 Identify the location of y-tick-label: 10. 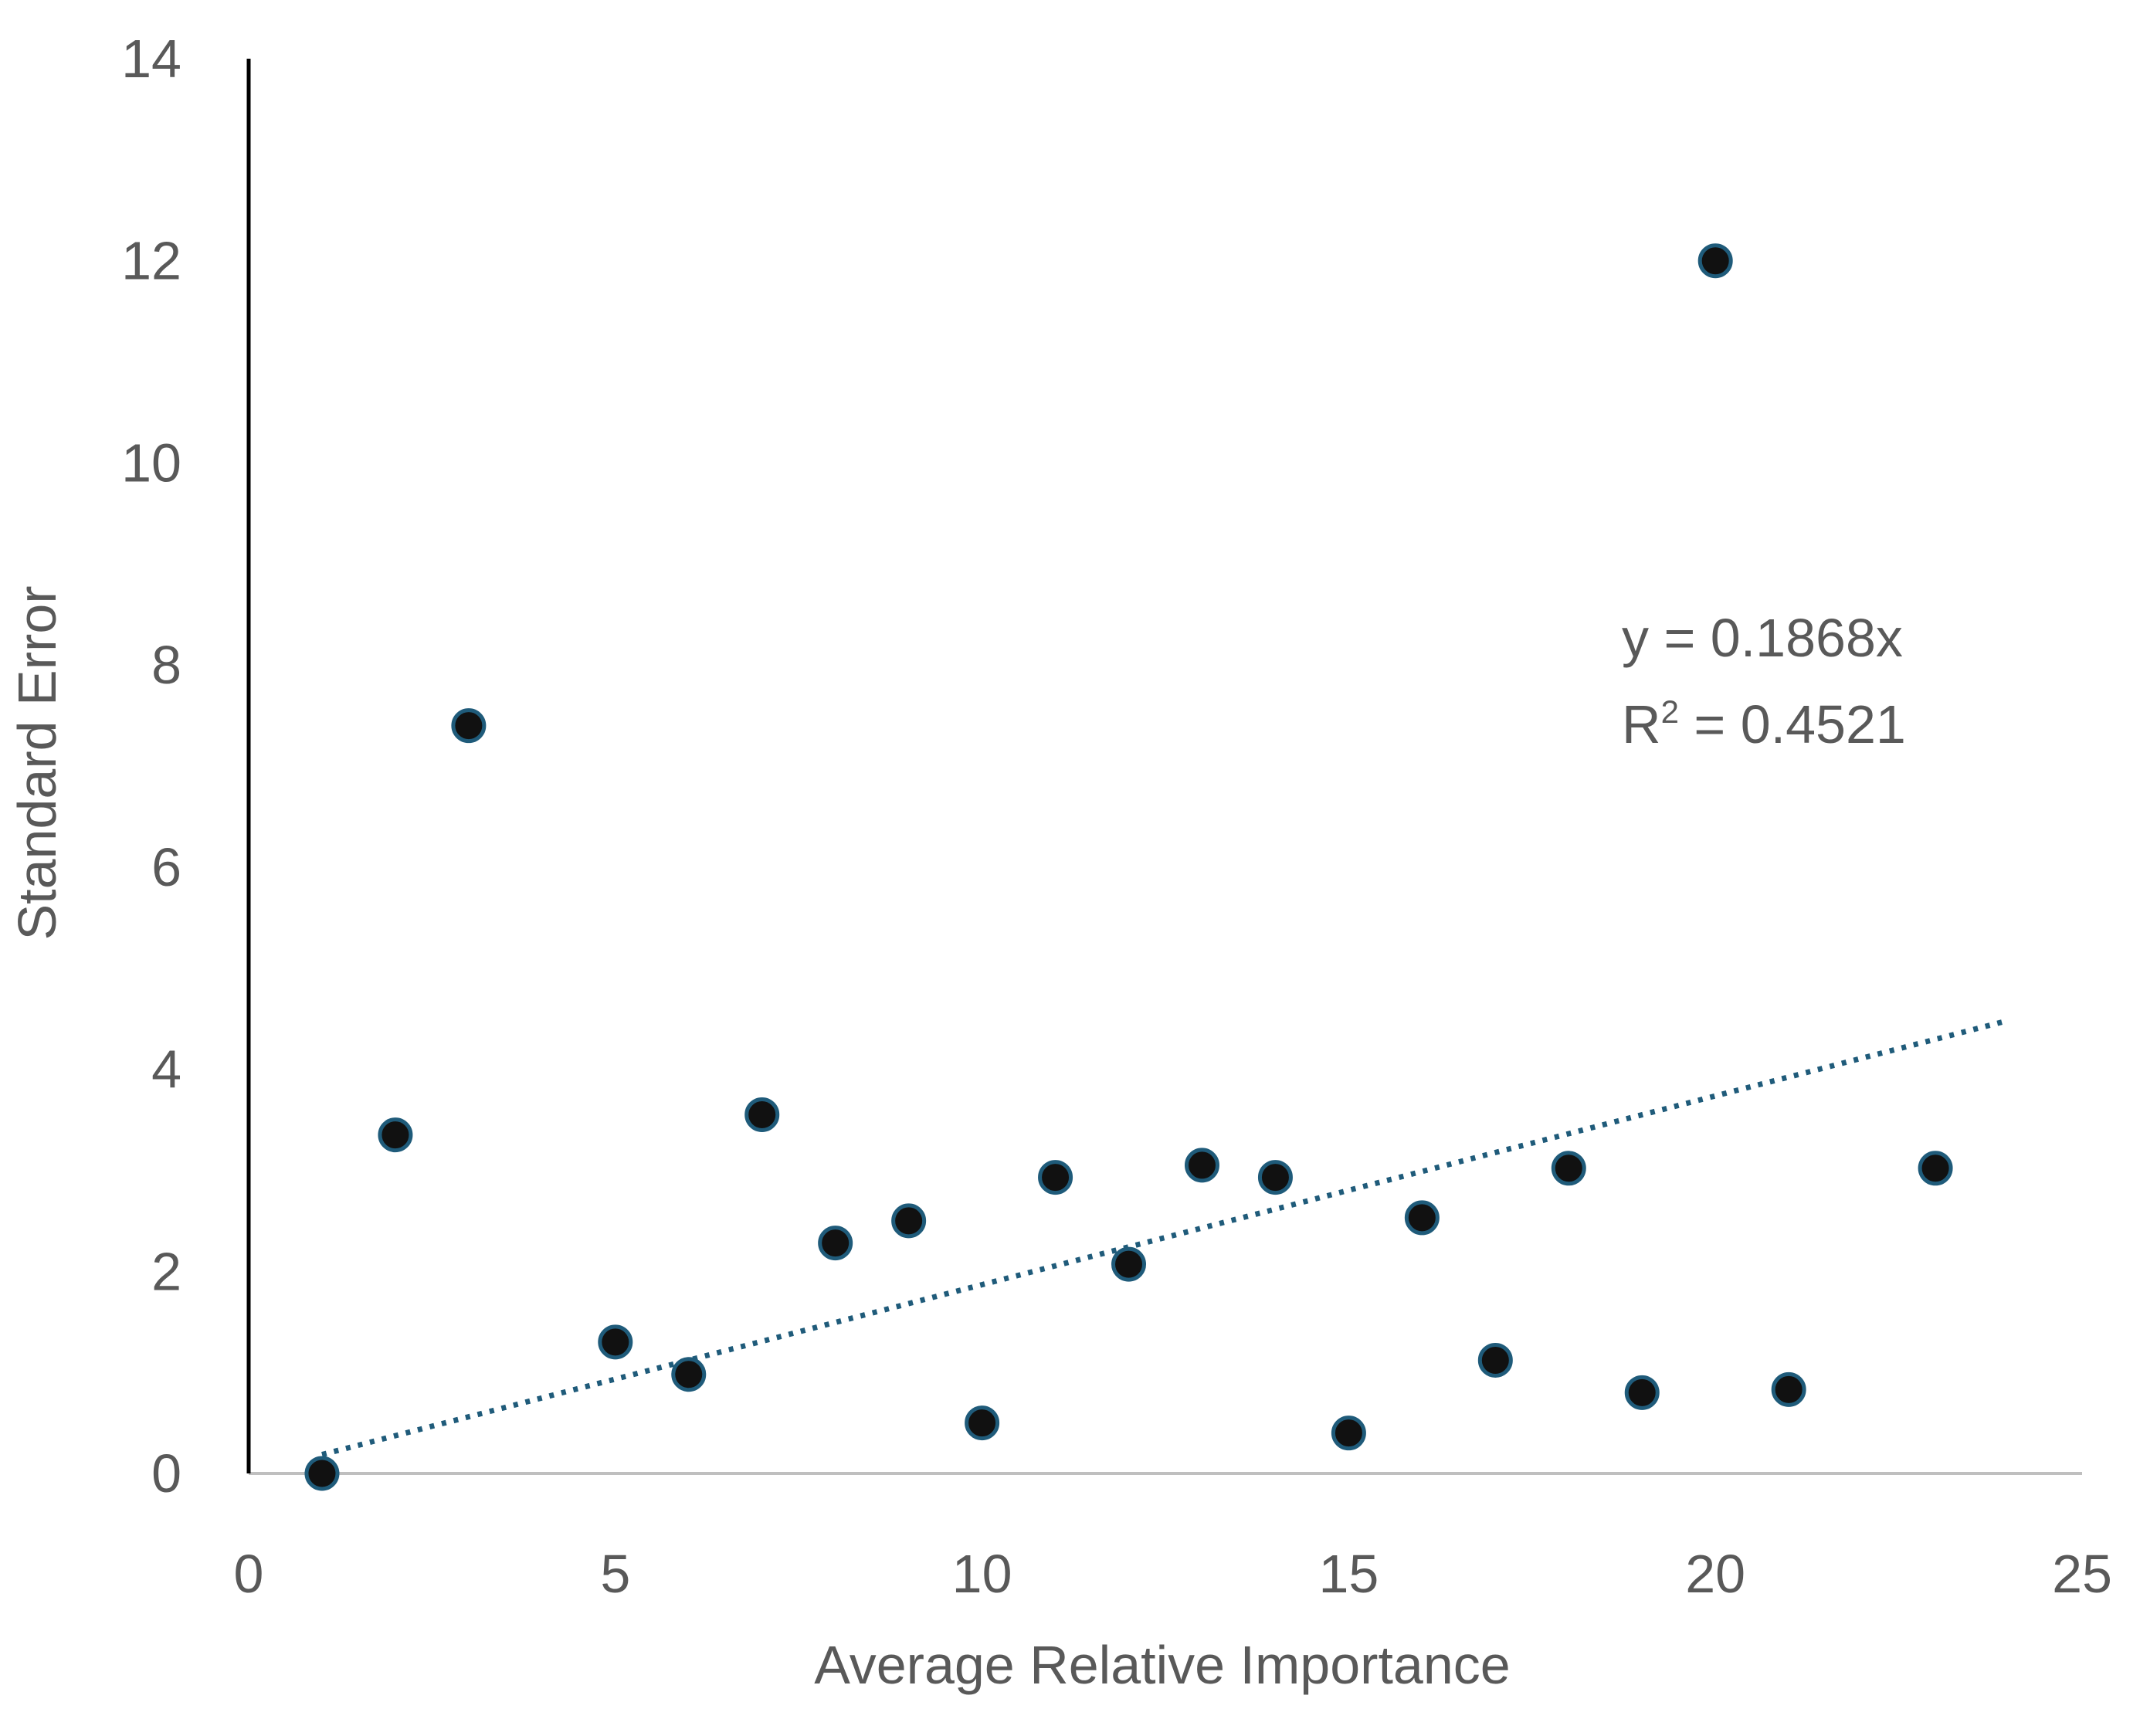
(151, 462).